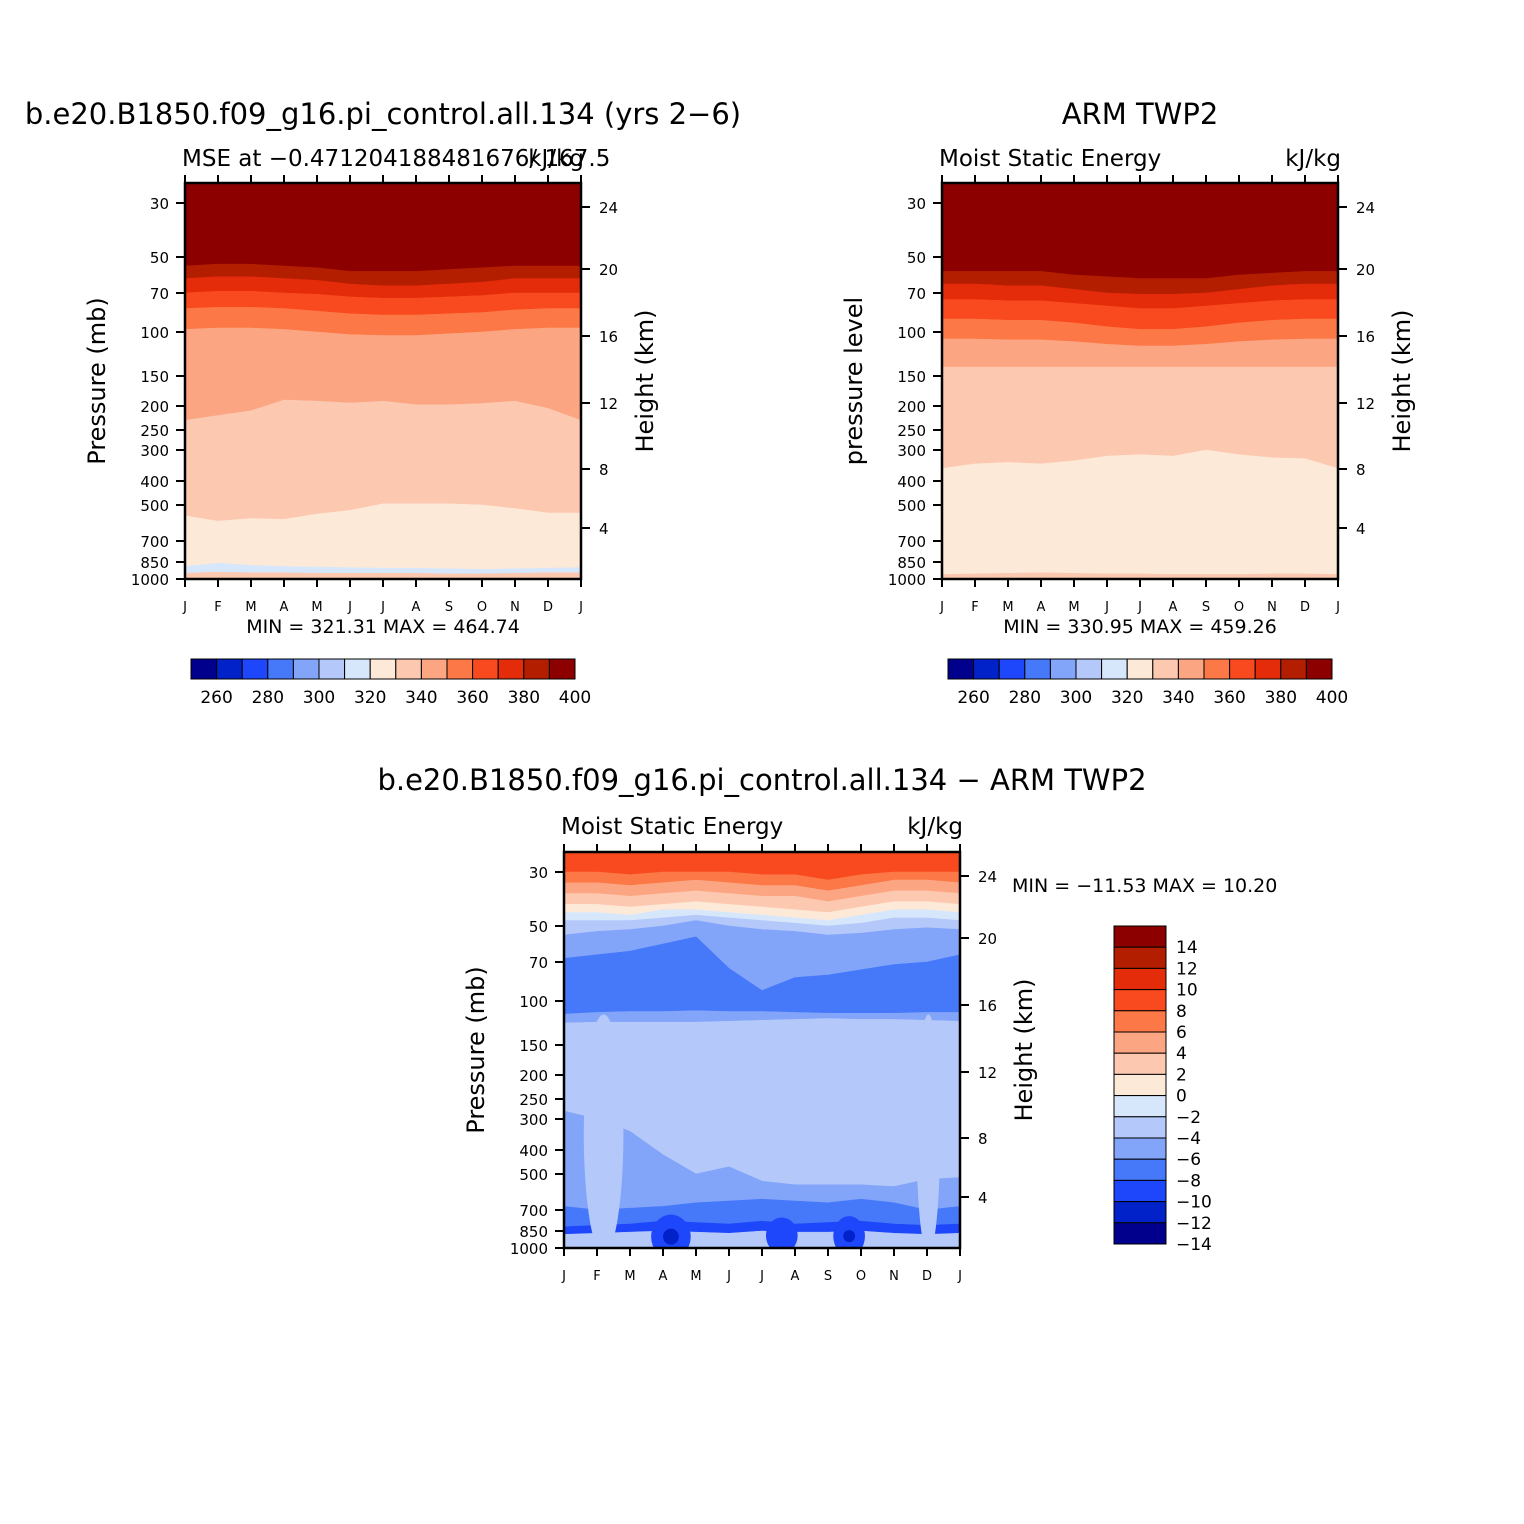 The width and height of the screenshot is (1524, 1524). I want to click on y-tick-label: 300, so click(911, 451).